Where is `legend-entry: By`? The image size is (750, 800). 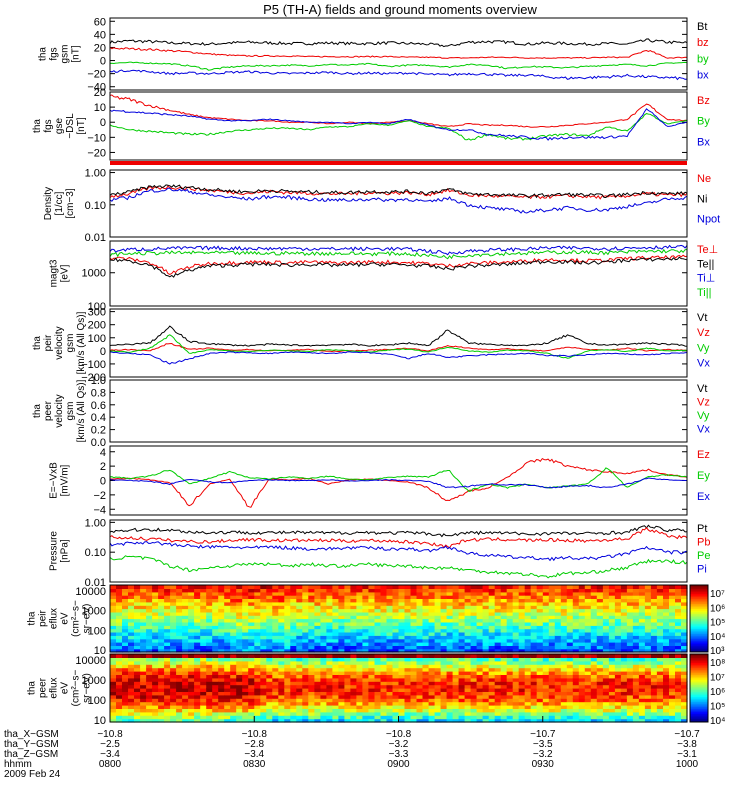 legend-entry: By is located at coordinates (703, 122).